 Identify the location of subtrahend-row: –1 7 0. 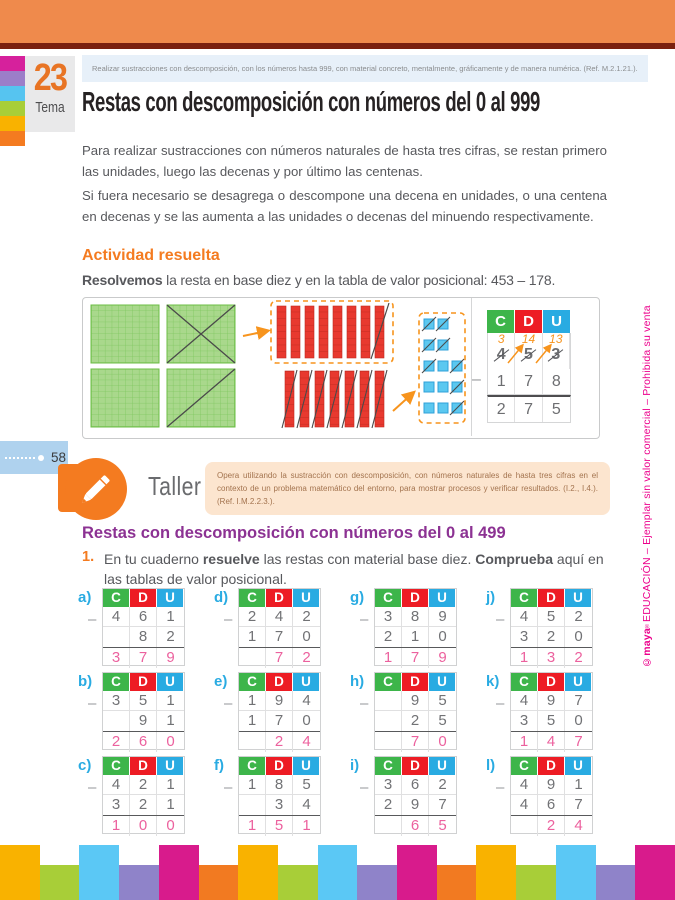
(272, 713).